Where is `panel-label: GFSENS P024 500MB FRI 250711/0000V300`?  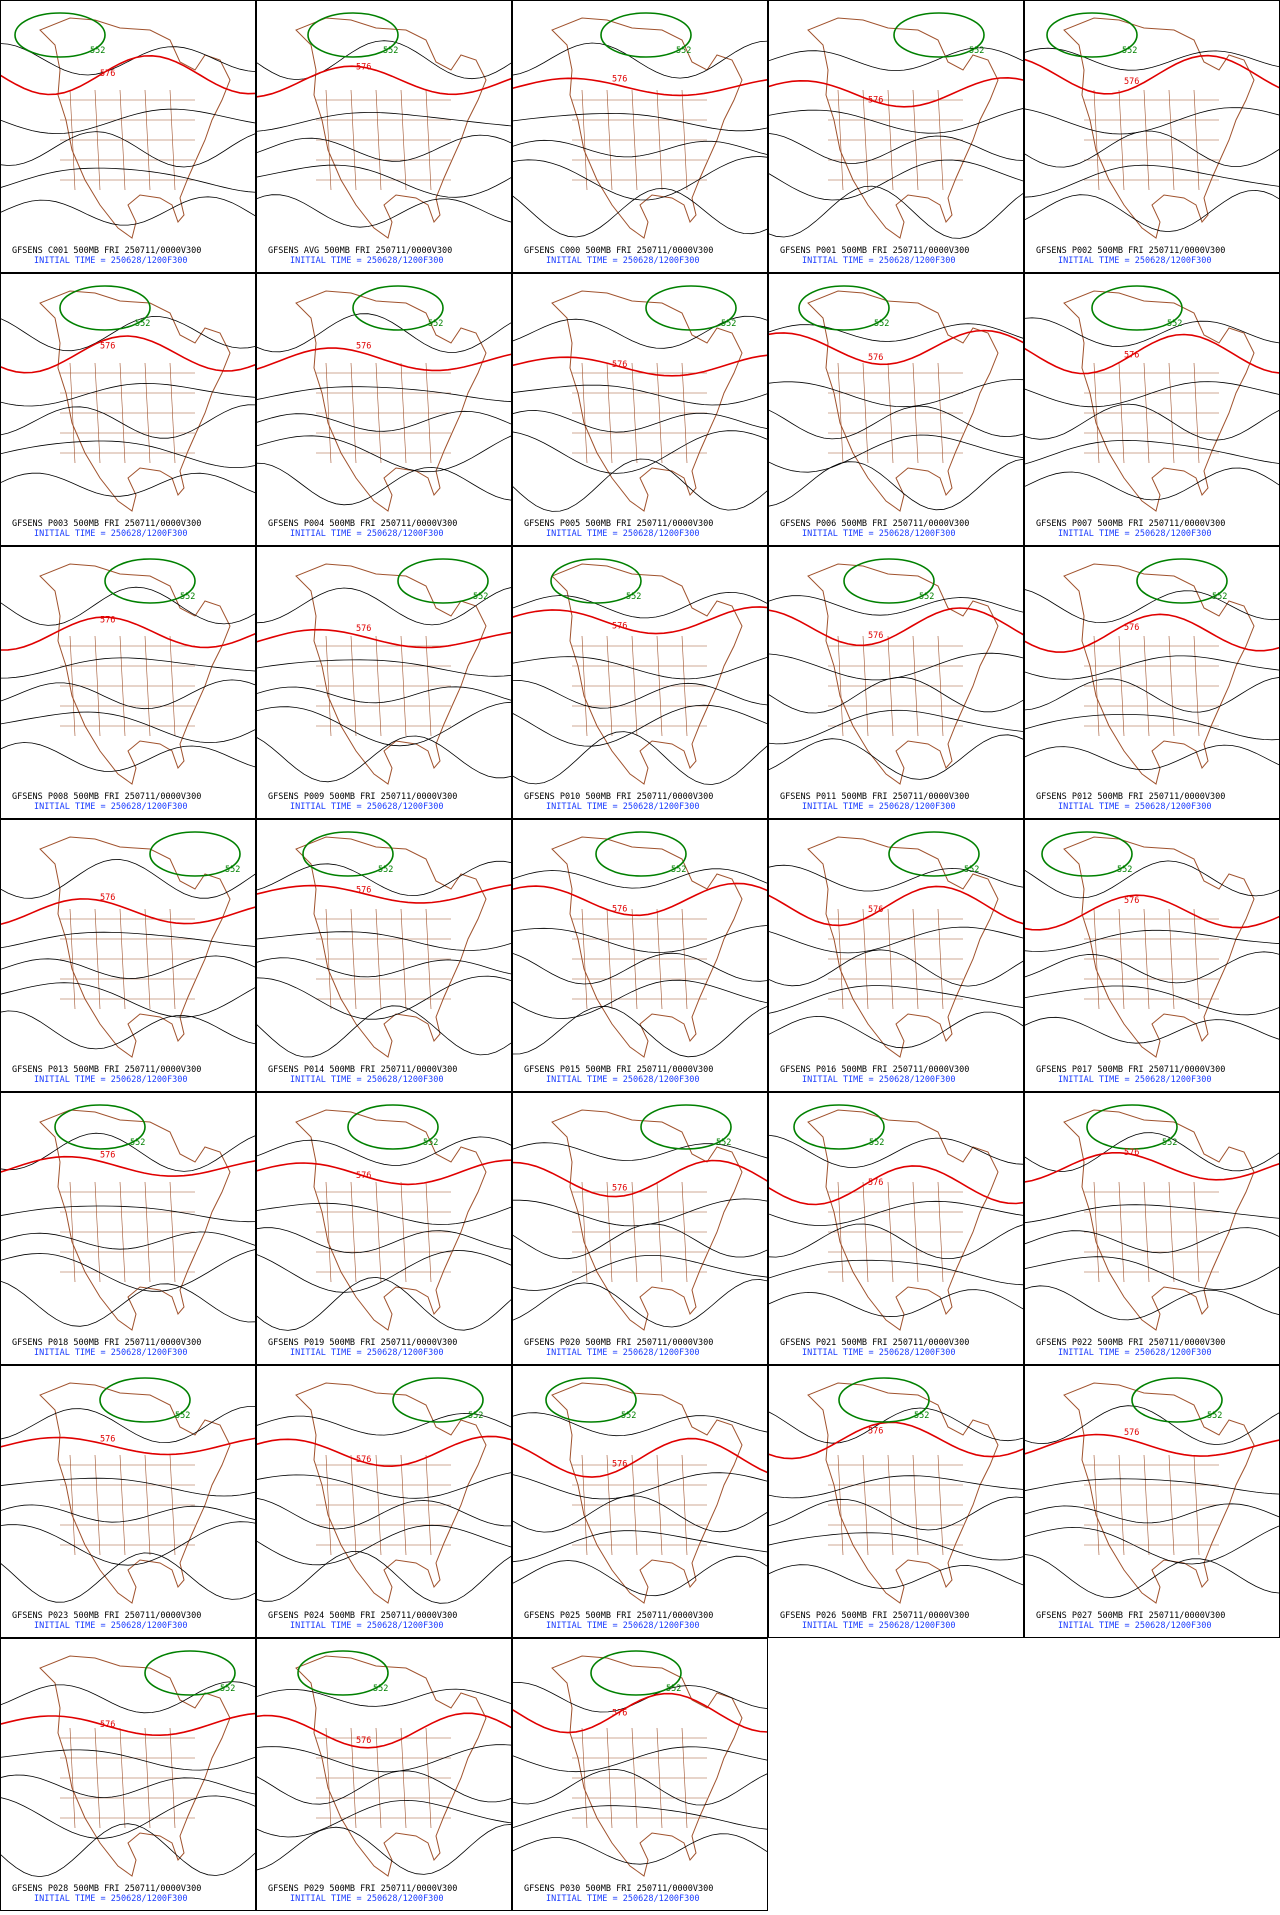
panel-label: GFSENS P024 500MB FRI 250711/0000V300 is located at coordinates (362, 1616).